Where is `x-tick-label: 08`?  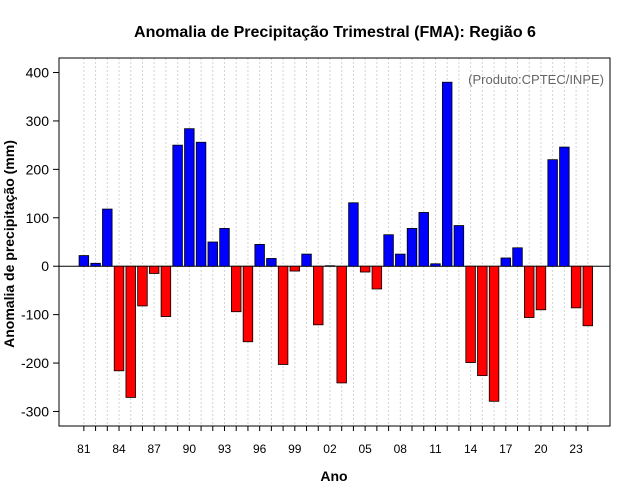 x-tick-label: 08 is located at coordinates (401, 449).